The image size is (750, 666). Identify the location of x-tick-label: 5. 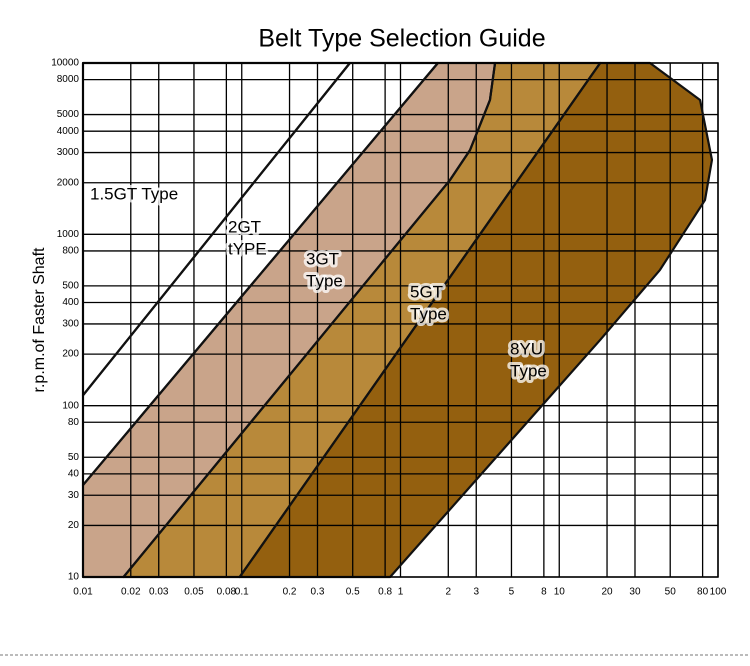
(512, 592).